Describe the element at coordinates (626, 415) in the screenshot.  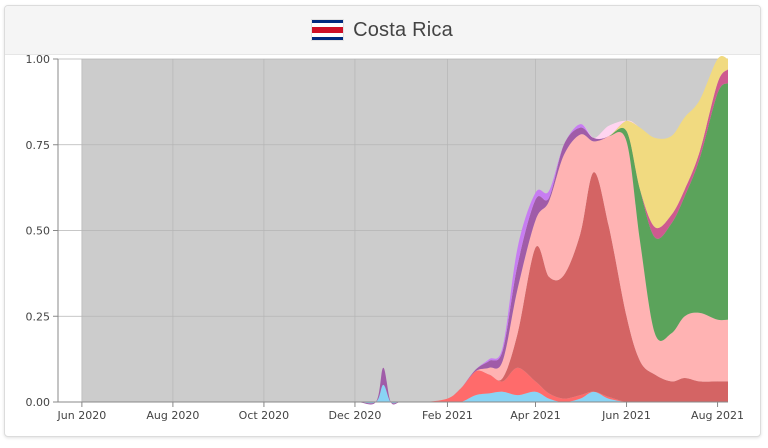
I see `x-tick-label: Jun 2021` at that location.